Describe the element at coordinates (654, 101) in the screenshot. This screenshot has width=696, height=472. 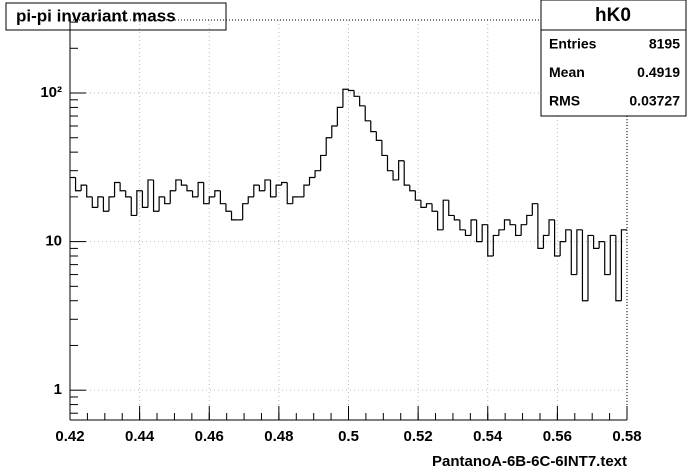
I see `stats-value: 0.03727` at that location.